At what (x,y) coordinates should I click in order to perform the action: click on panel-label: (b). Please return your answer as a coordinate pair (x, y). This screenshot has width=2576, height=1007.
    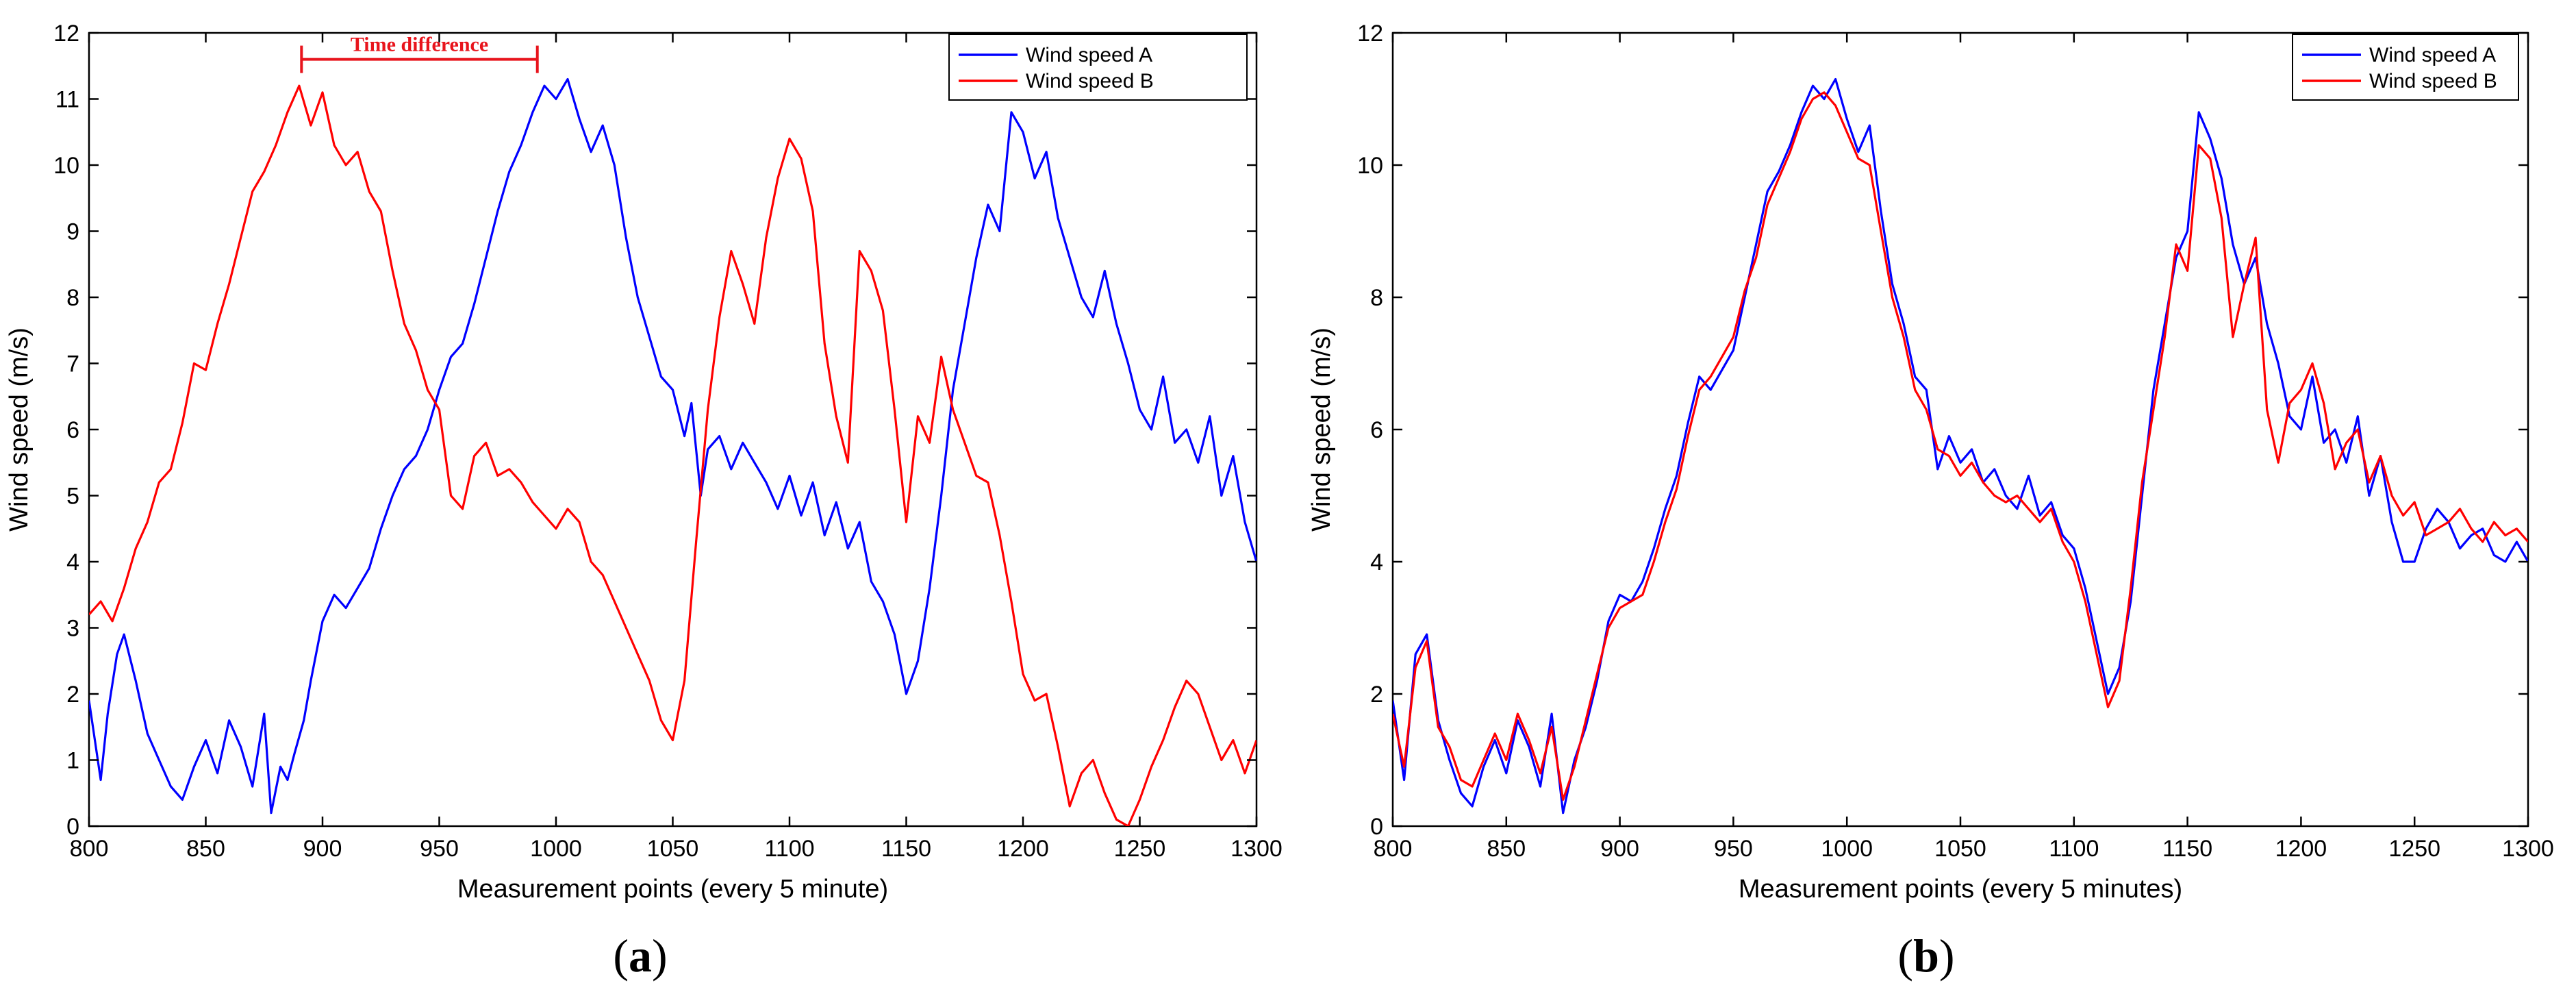
    Looking at the image, I should click on (1926, 956).